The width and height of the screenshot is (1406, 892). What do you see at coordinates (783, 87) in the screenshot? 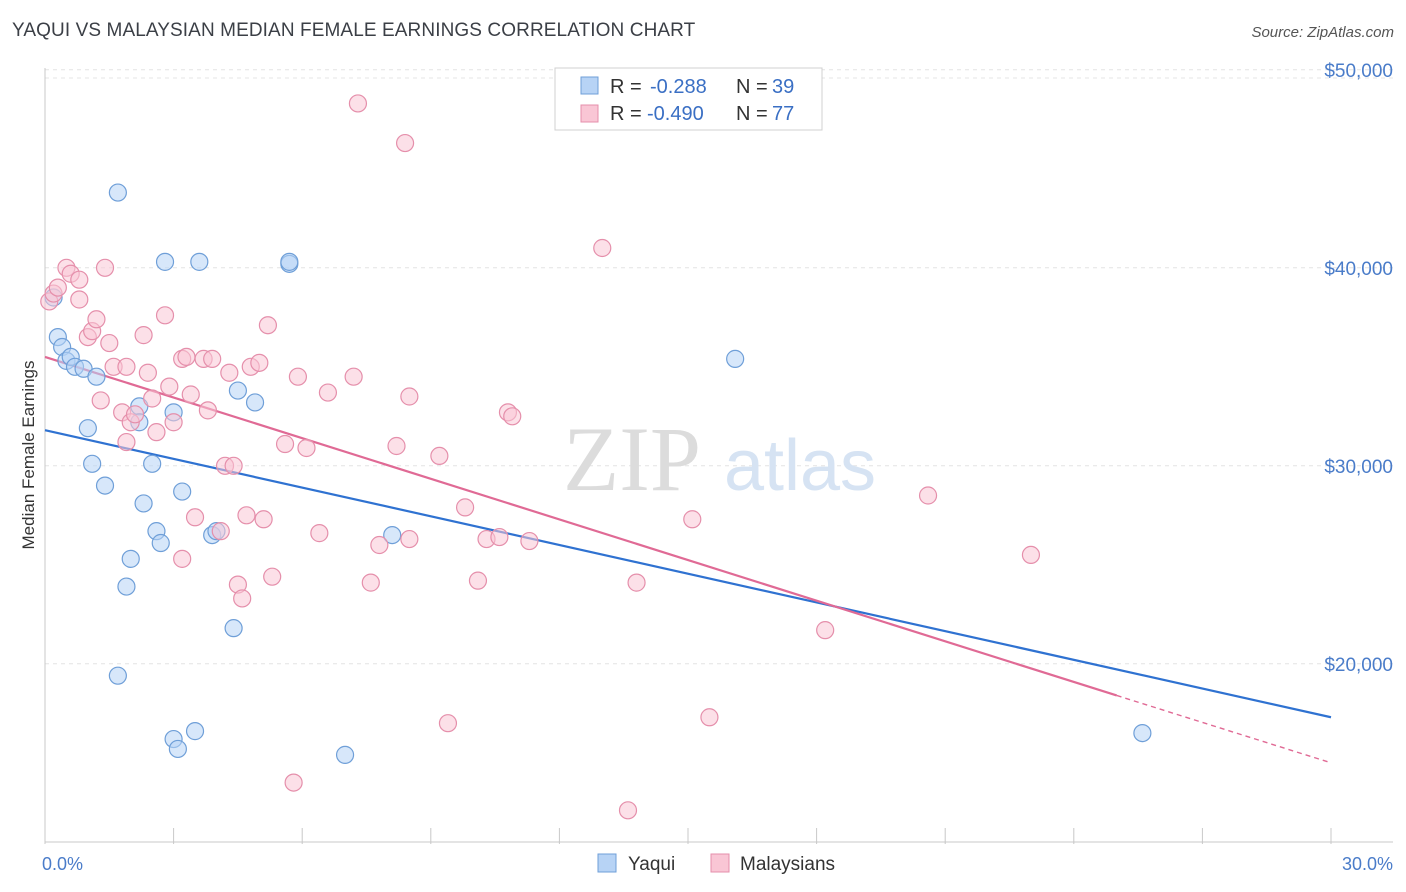
I see `legend-n-value-yaqui: 39` at bounding box center [783, 87].